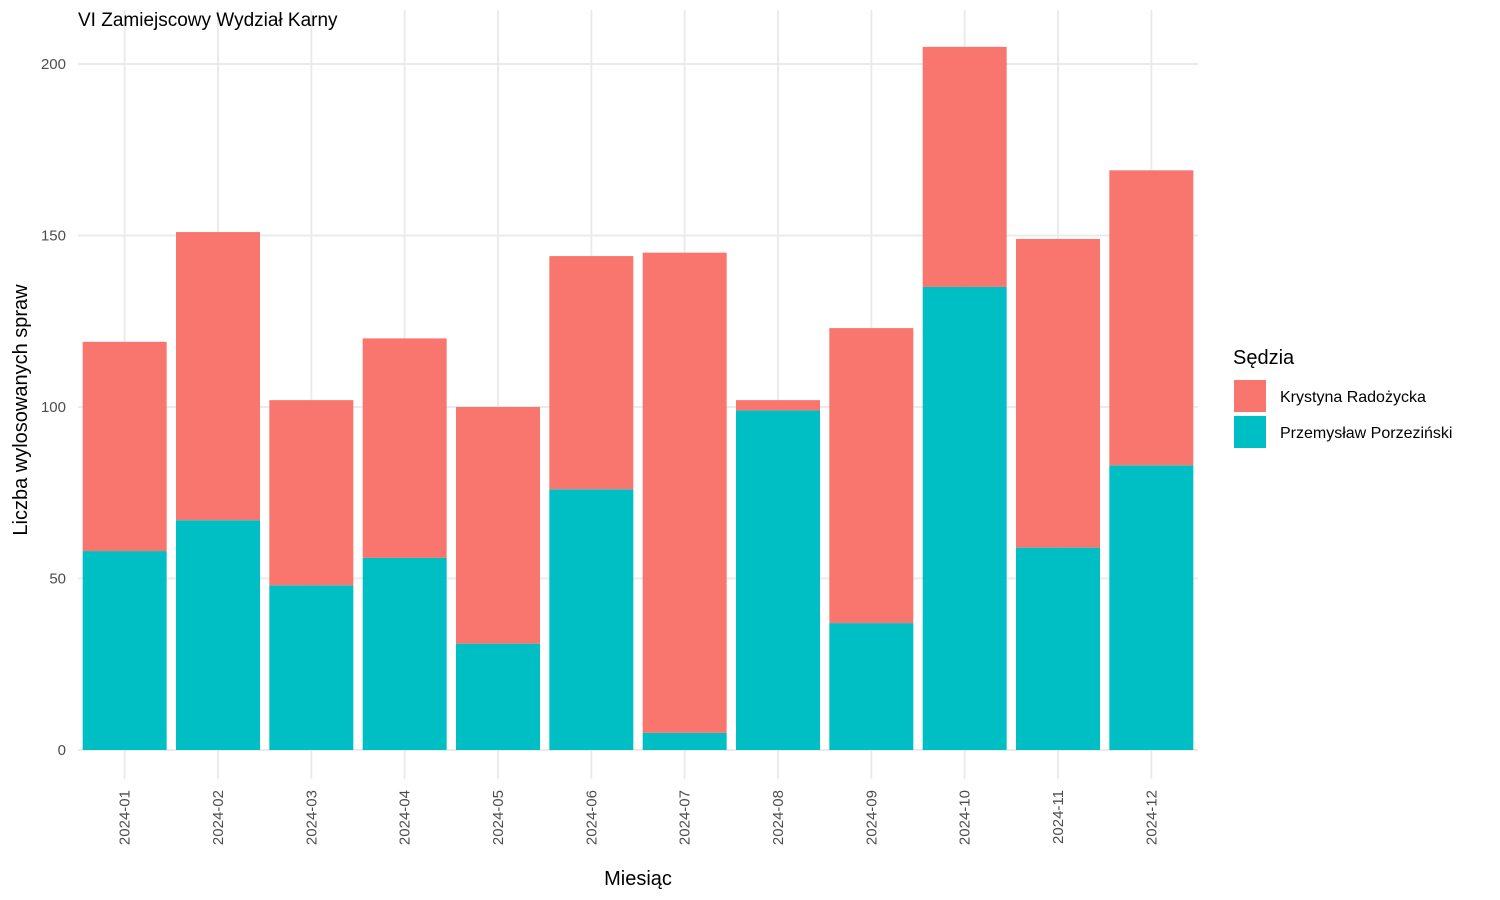 The image size is (1500, 900). Describe the element at coordinates (964, 518) in the screenshot. I see `bar-przemysław-2024-10` at that location.